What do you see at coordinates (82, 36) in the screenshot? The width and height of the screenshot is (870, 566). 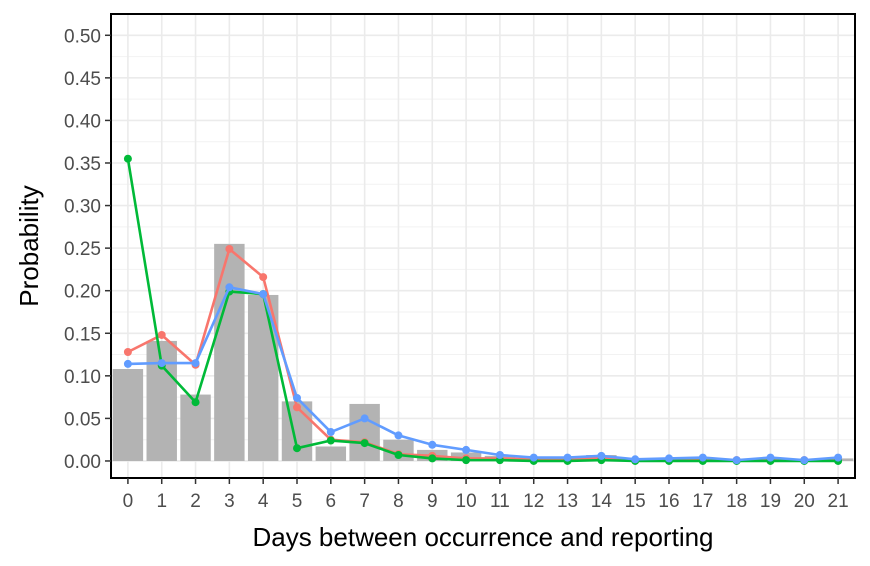 I see `y-tick-label: 0.50` at bounding box center [82, 36].